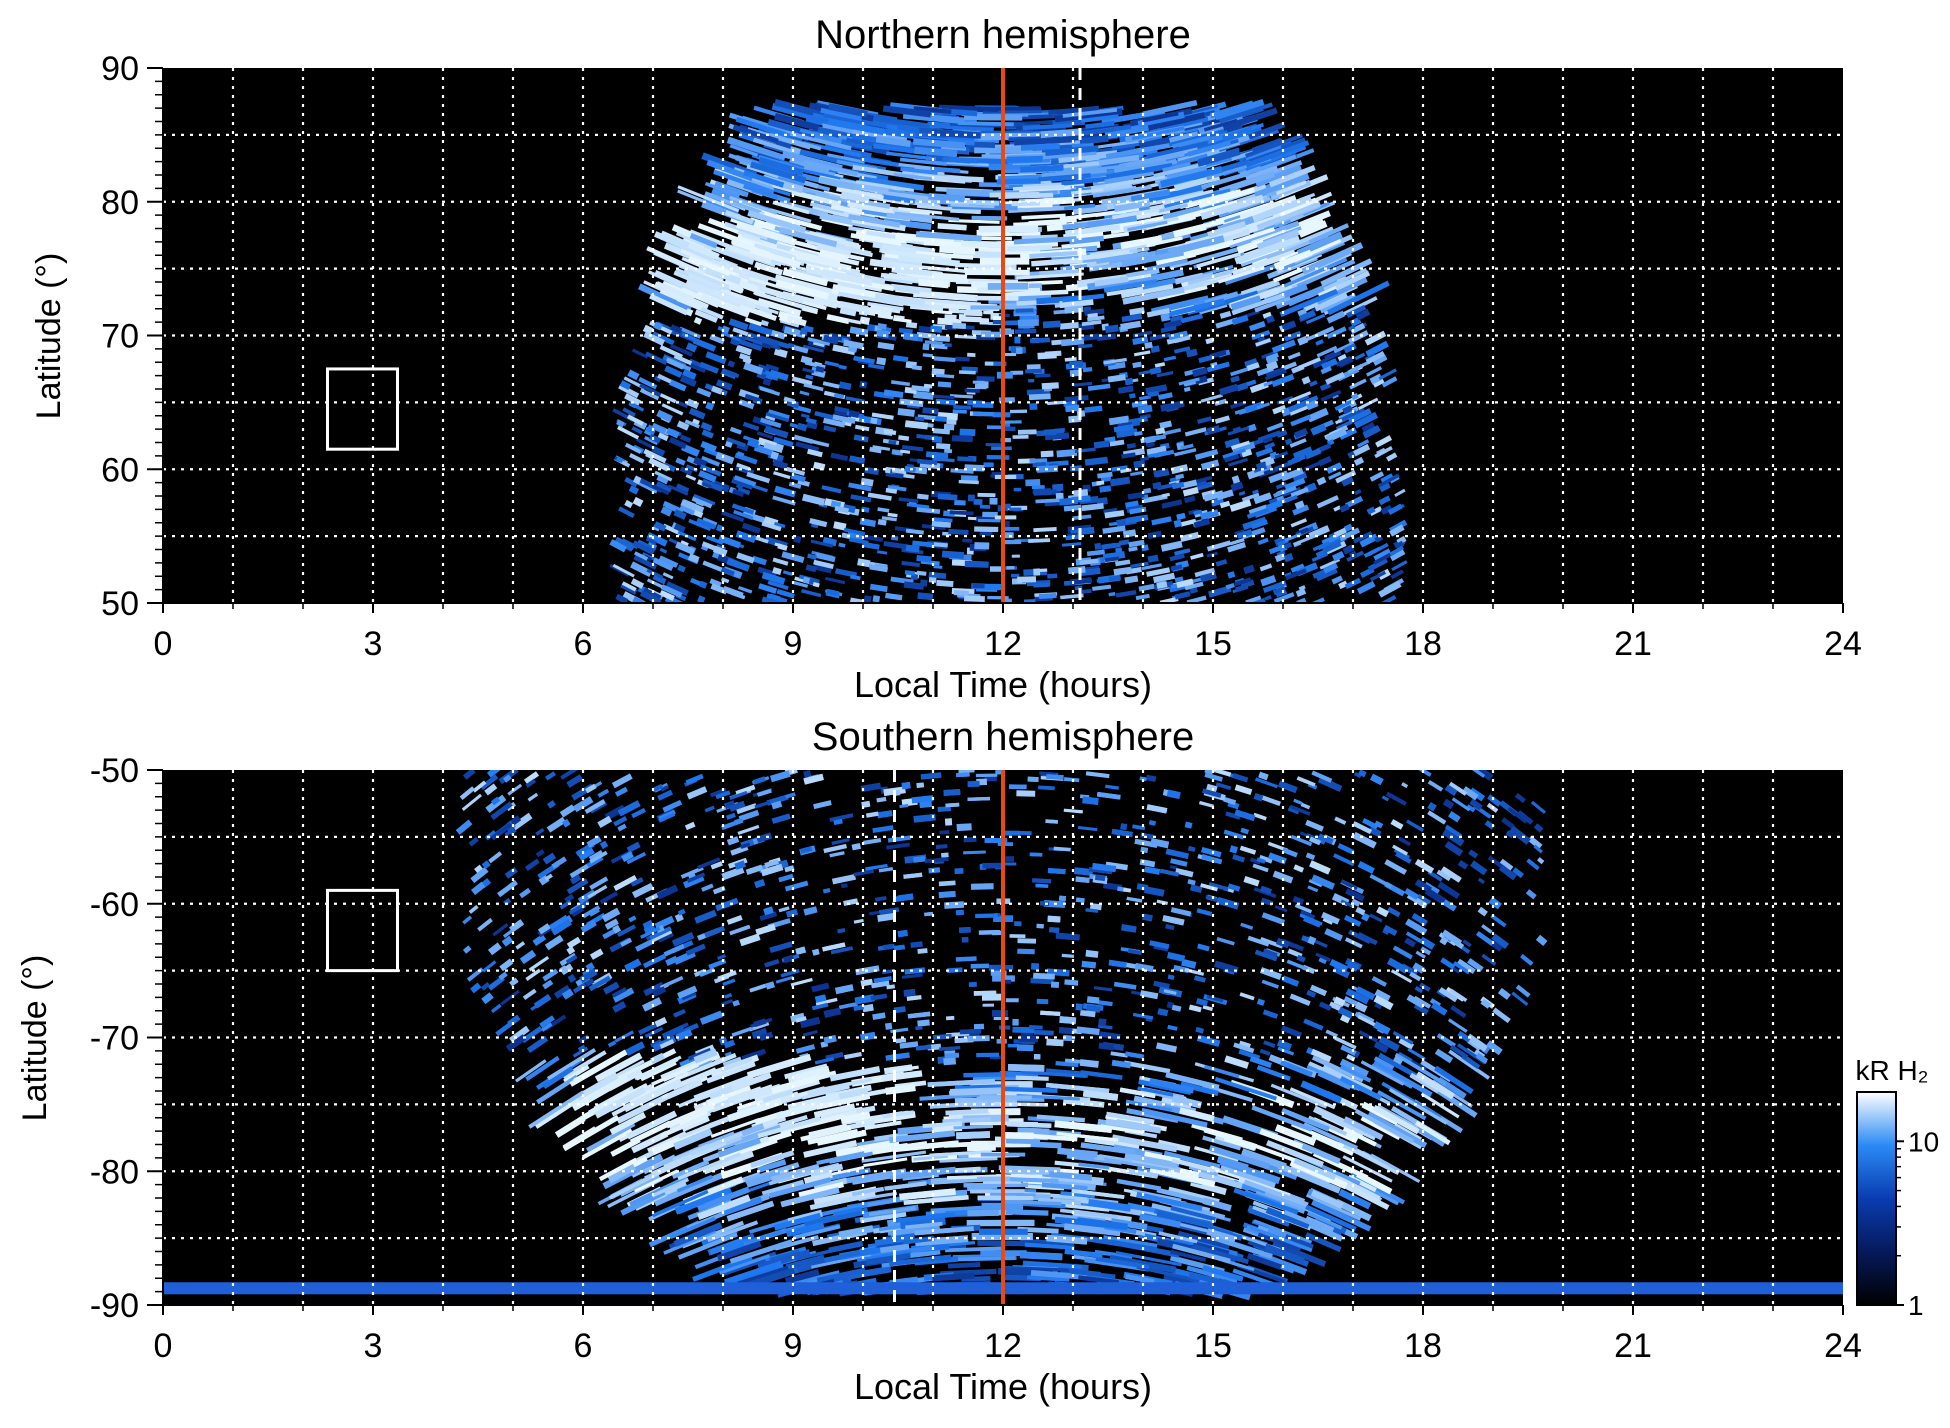 The image size is (1950, 1428). What do you see at coordinates (163, 644) in the screenshot?
I see `x-tick-label: 0` at bounding box center [163, 644].